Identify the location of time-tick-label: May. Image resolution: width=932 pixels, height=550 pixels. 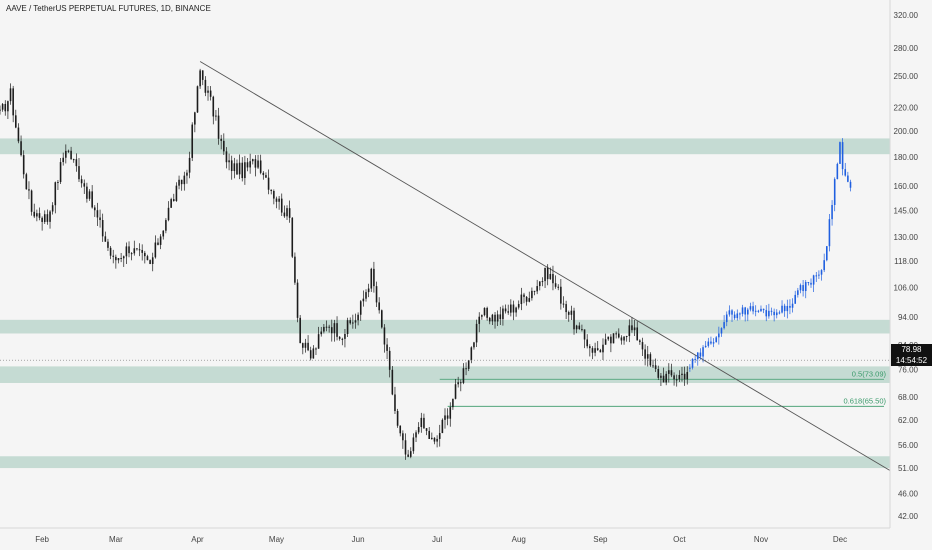
(276, 539).